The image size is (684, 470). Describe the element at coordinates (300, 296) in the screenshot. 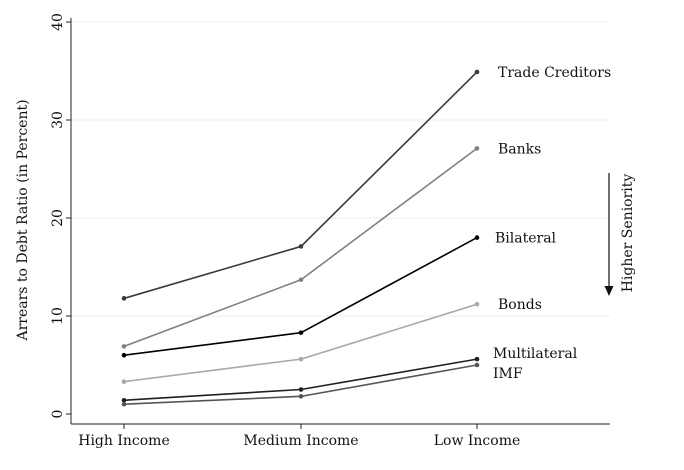

I see `series-line-bilateral` at that location.